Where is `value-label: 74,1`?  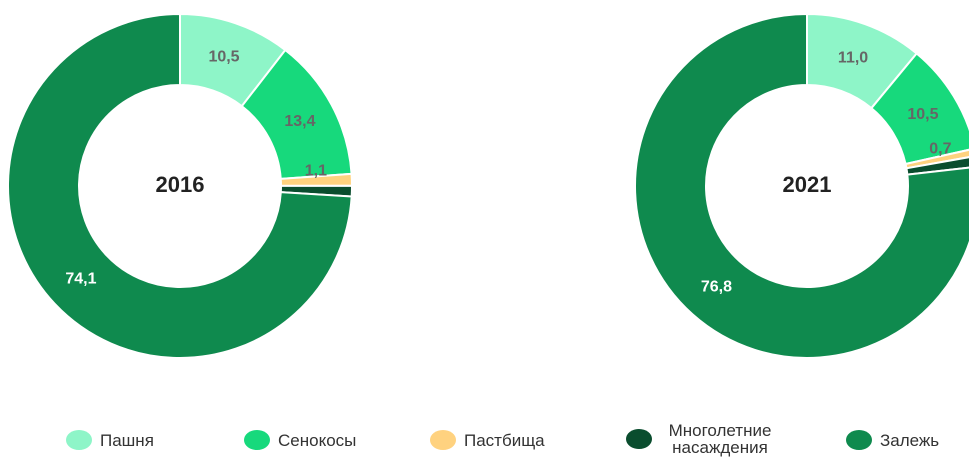
value-label: 74,1 is located at coordinates (80, 278).